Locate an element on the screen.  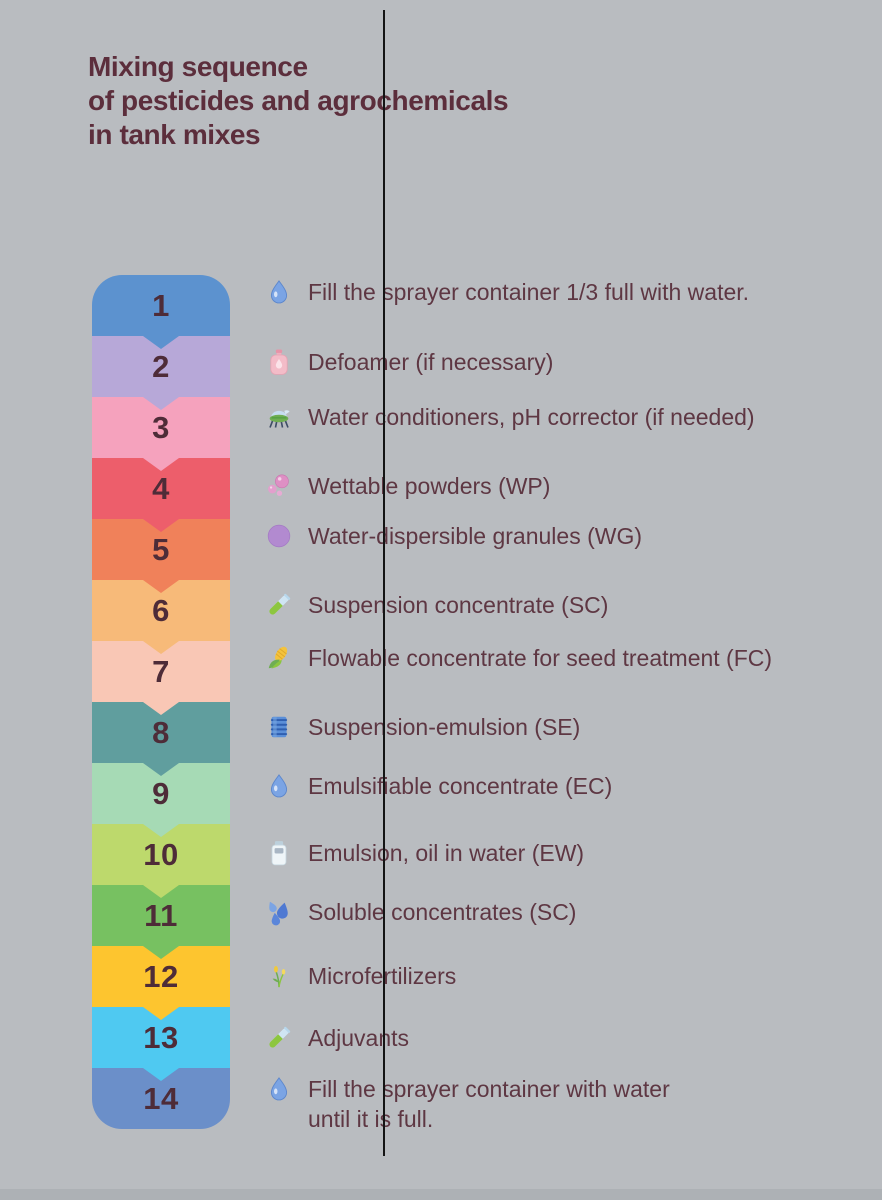
defoamer-bottle-icon is located at coordinates (279, 362).